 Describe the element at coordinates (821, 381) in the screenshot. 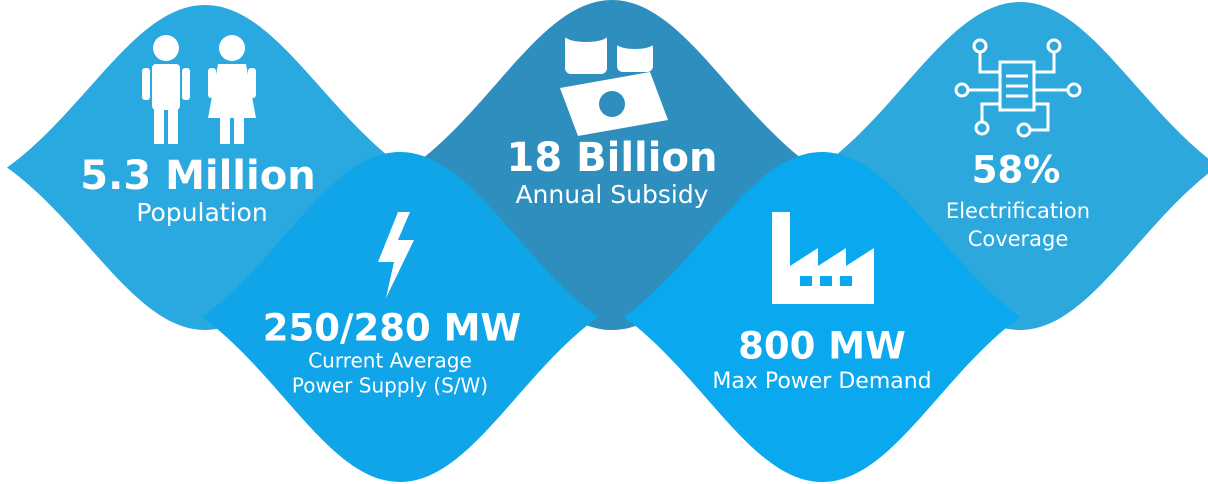

I see `label: Max Power Demand` at that location.